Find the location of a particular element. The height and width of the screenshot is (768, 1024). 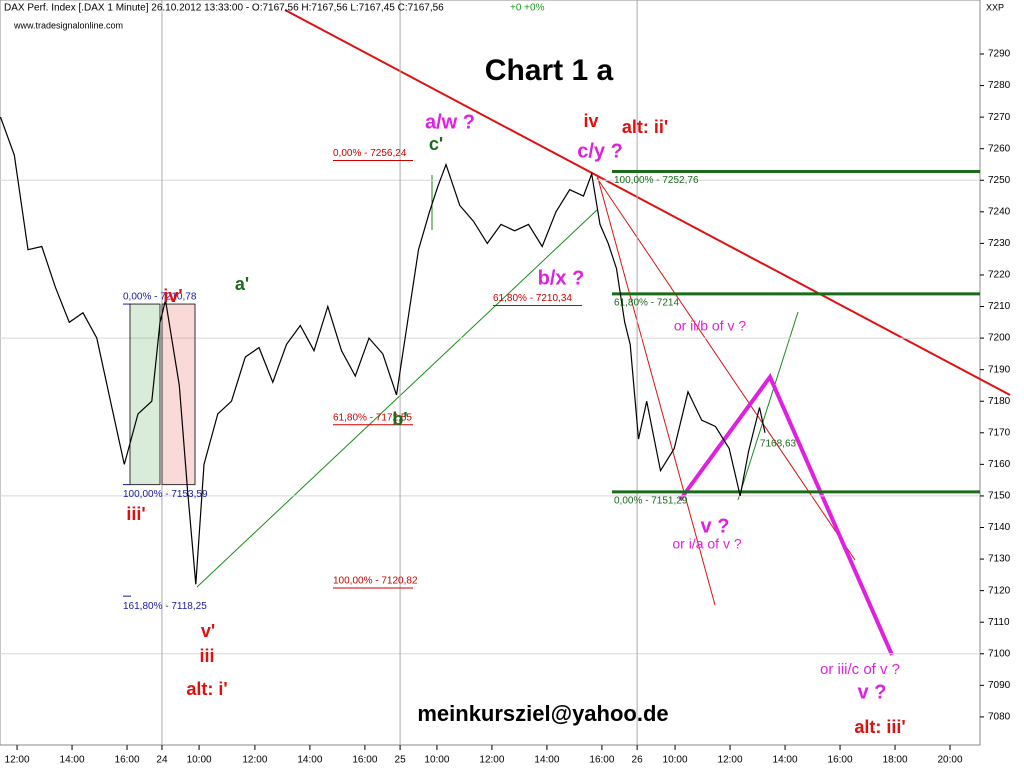

annotation: or iii/c of v ? is located at coordinates (860, 669).